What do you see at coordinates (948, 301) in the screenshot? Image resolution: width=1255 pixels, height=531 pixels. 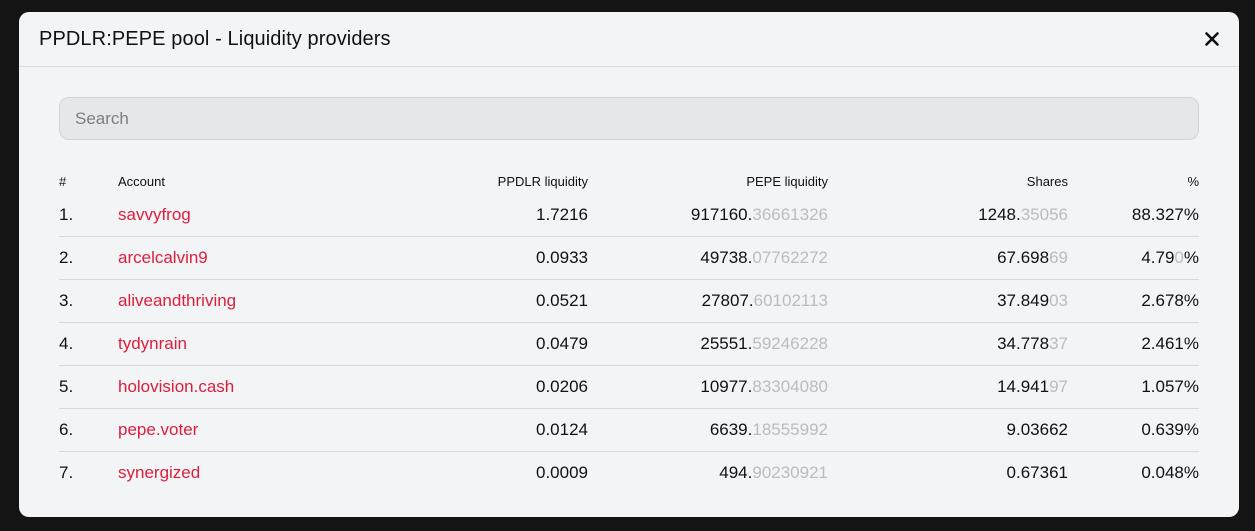 I see `shares-value: 37.84903` at bounding box center [948, 301].